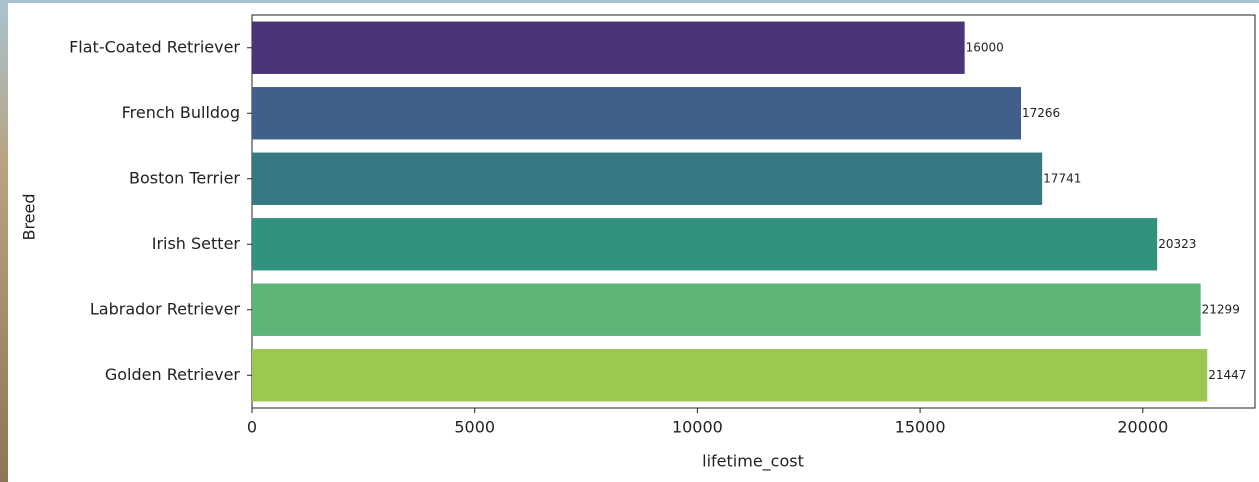 The width and height of the screenshot is (1259, 482). I want to click on x-tick-label: 20000, so click(1142, 427).